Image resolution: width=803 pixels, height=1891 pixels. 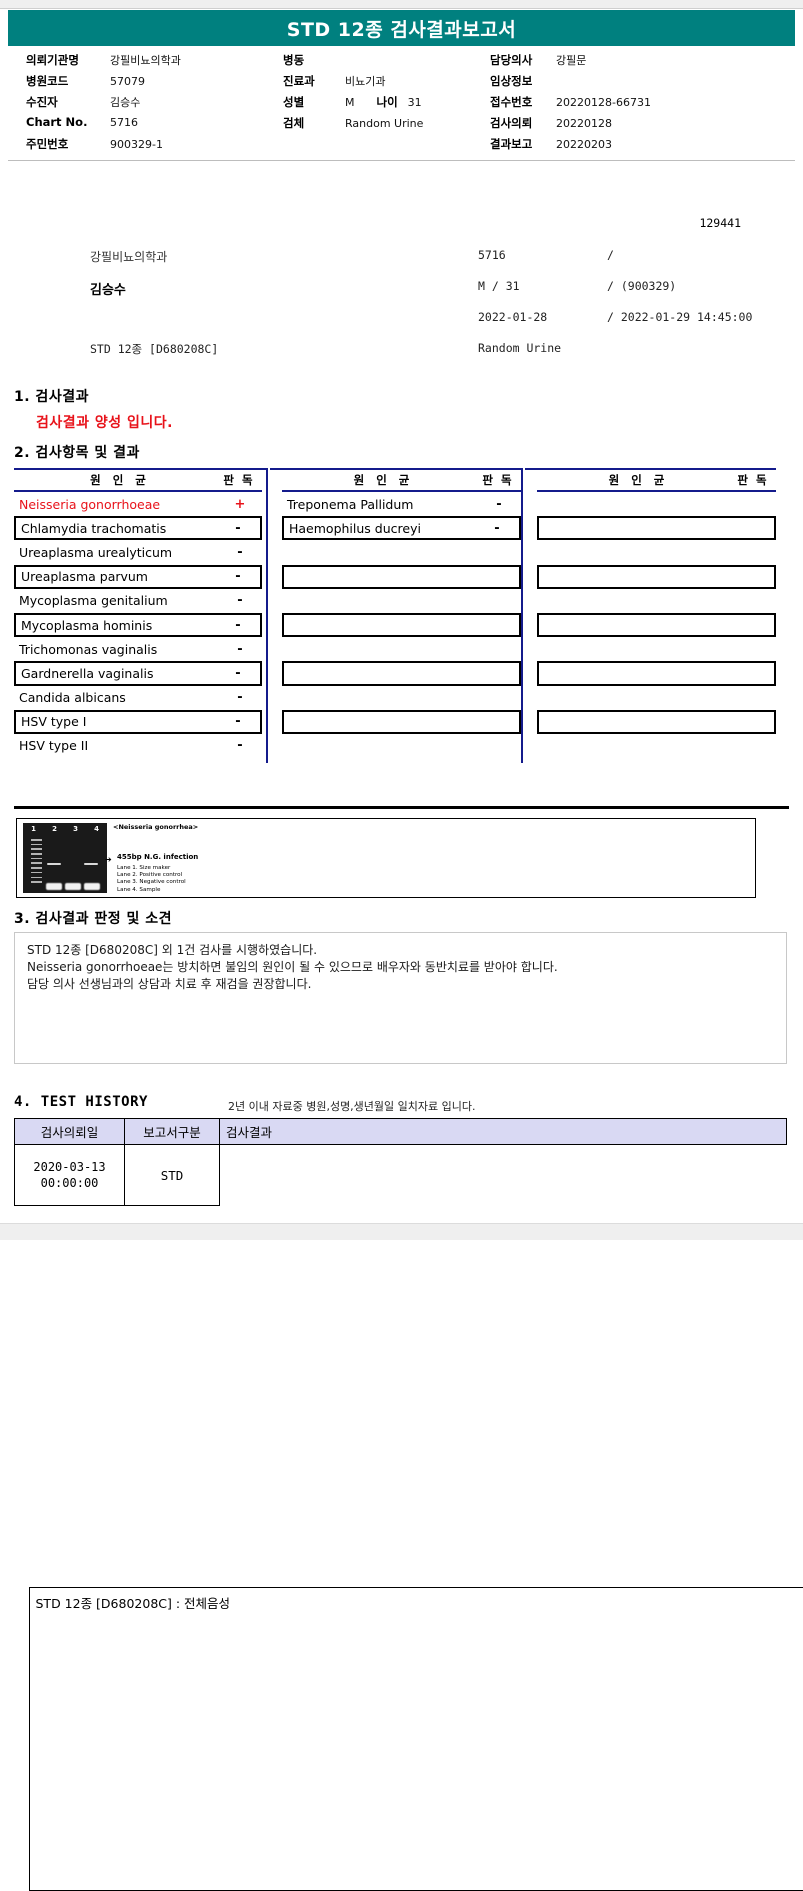 I want to click on field-label: 수진자, so click(x=68, y=102).